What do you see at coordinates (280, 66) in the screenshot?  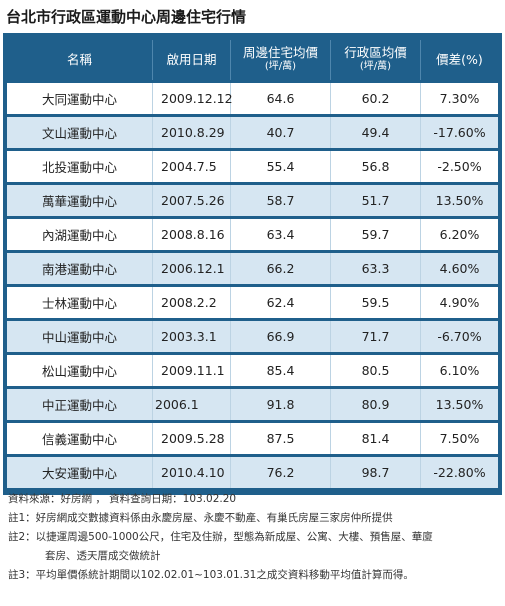 I see `header-nearby-unit: (坪/萬)` at bounding box center [280, 66].